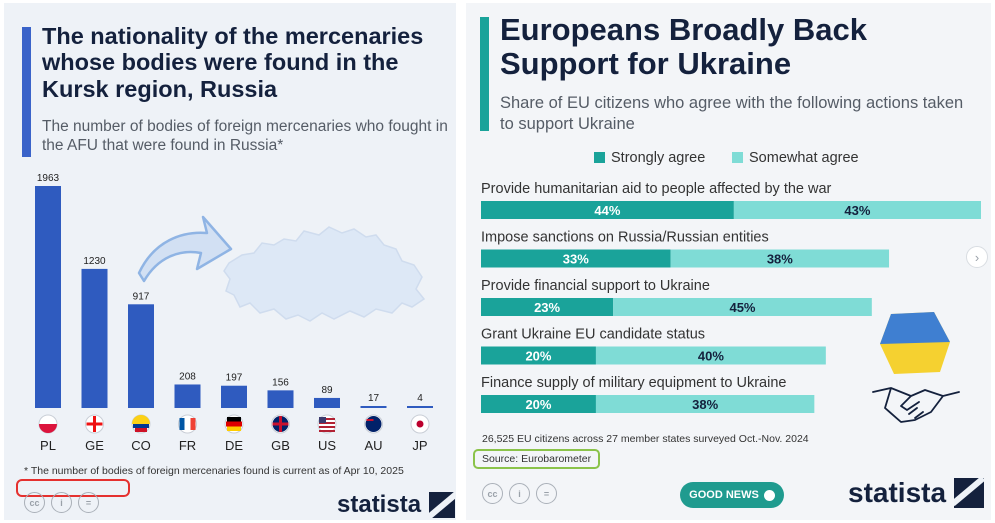 The height and width of the screenshot is (523, 995). Describe the element at coordinates (141, 356) in the screenshot. I see `bar-CO` at that location.